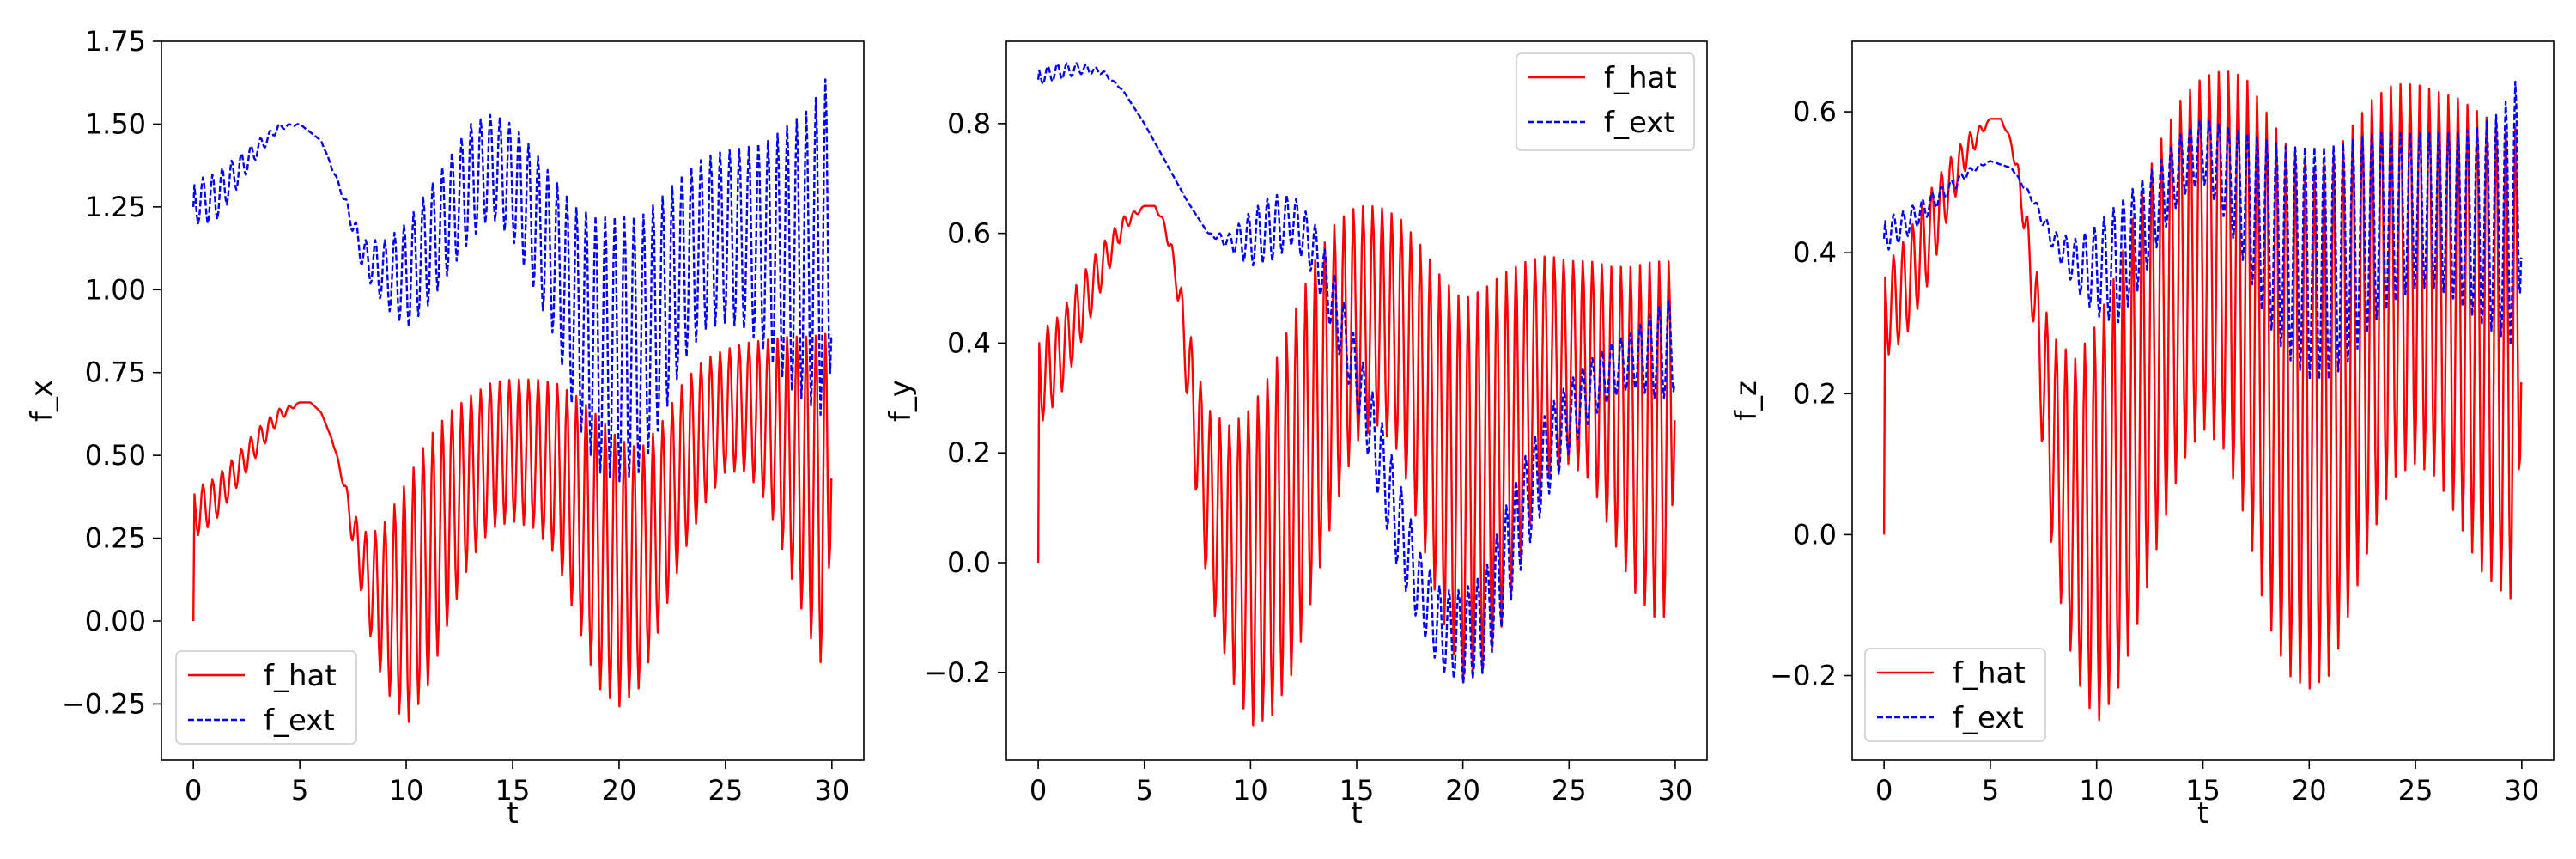 This screenshot has height=859, width=2576. What do you see at coordinates (1815, 253) in the screenshot?
I see `panel-3-y-tick-label: 0.4` at bounding box center [1815, 253].